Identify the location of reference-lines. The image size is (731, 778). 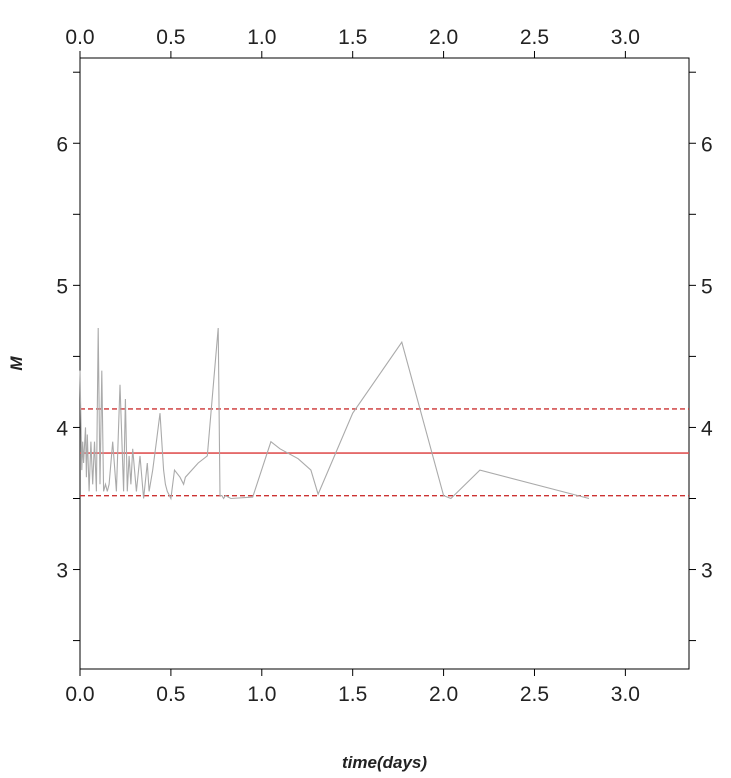
(384, 452).